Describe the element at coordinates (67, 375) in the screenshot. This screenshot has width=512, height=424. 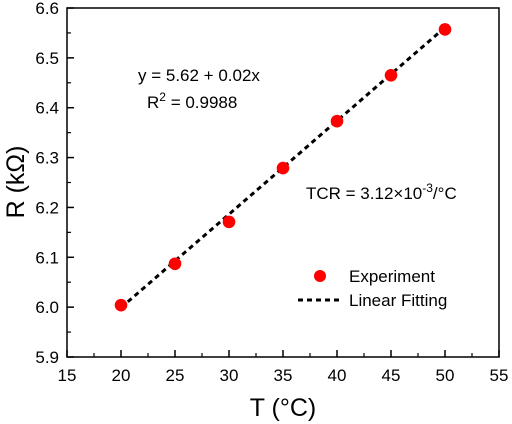
I see `x-tick-label: 15` at that location.